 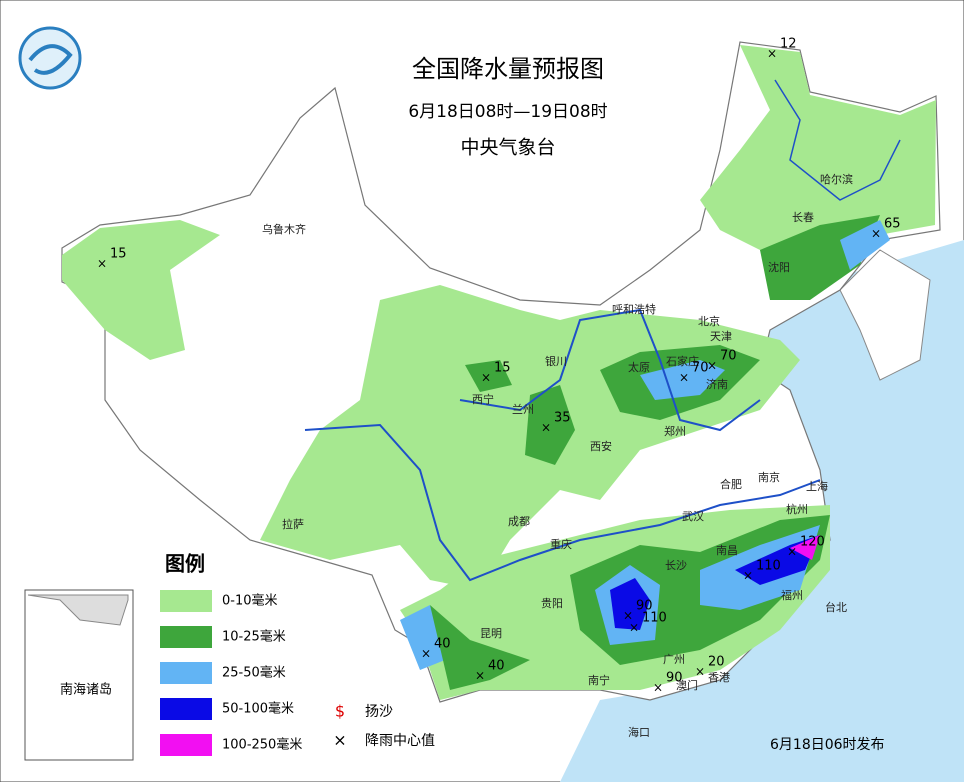 I want to click on legend-symbol: ×, so click(x=339, y=740).